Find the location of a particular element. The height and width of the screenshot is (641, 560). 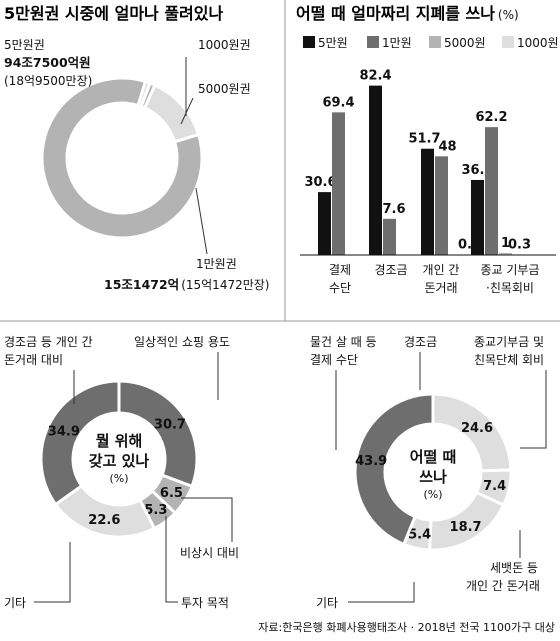

bar-value-label-2-1: 48 is located at coordinates (447, 146).